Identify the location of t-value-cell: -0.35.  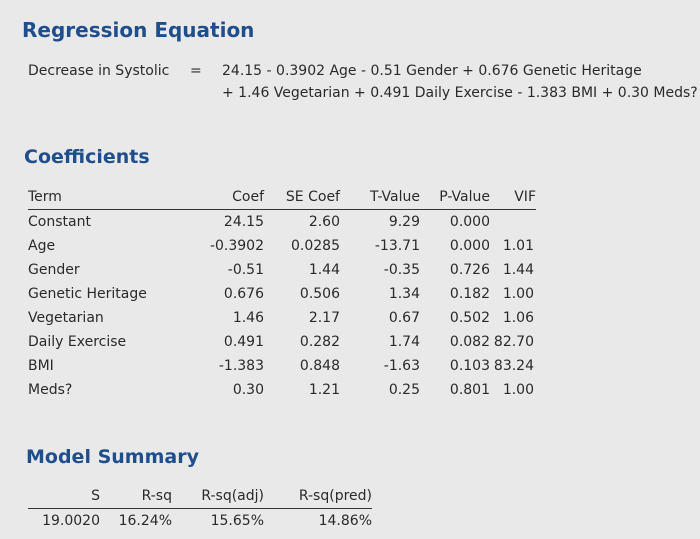
(401, 270).